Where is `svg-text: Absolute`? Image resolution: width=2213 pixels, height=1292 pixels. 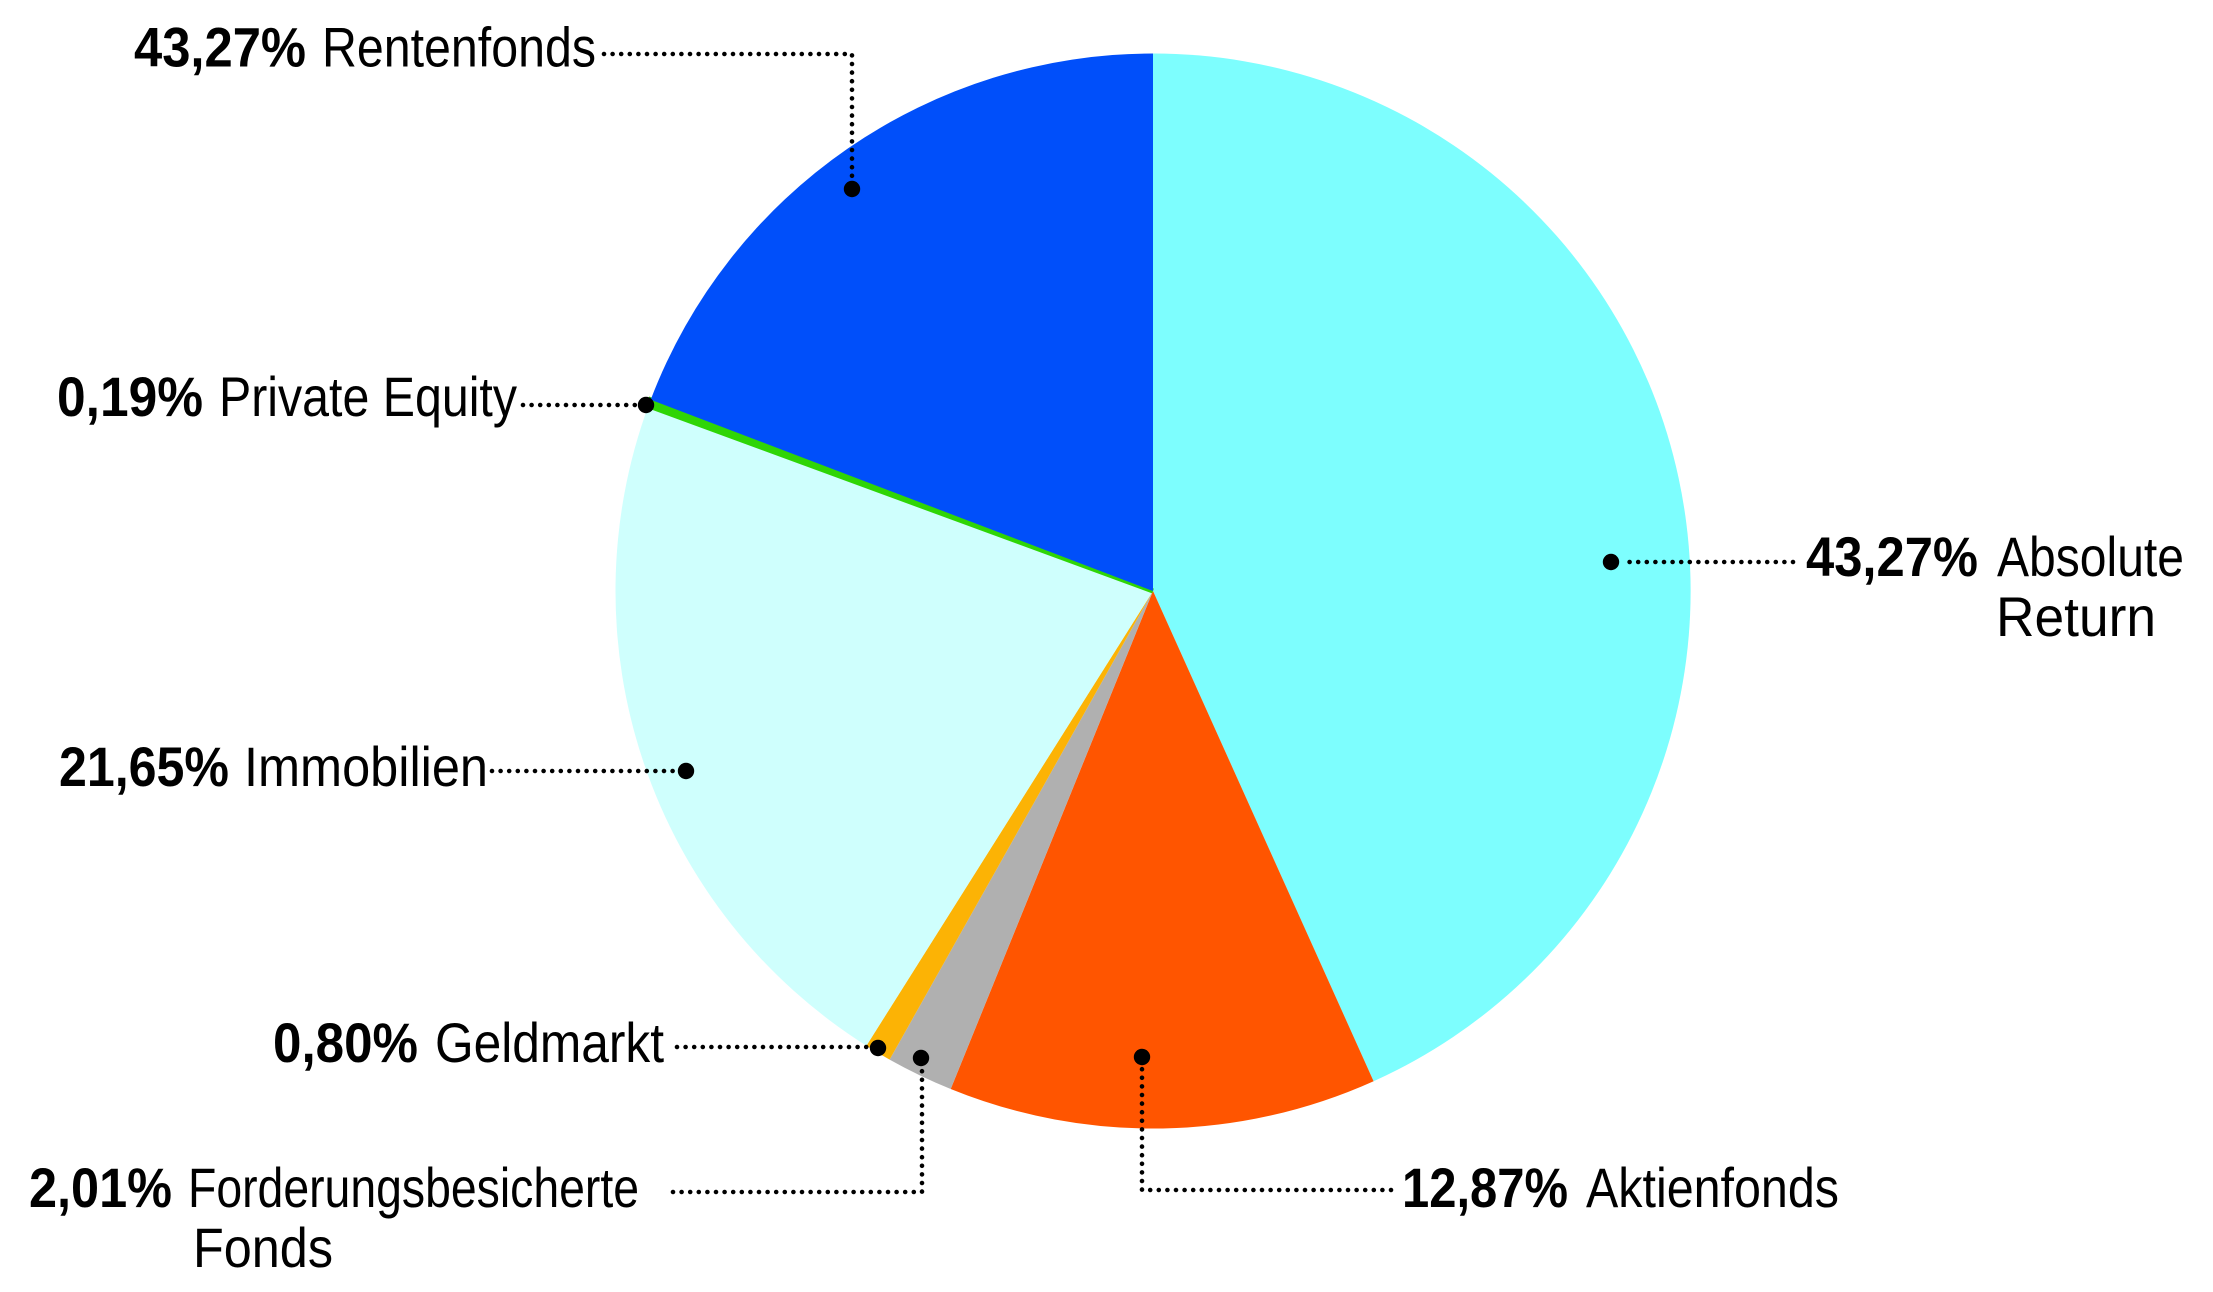 svg-text: Absolute is located at coordinates (2090, 556).